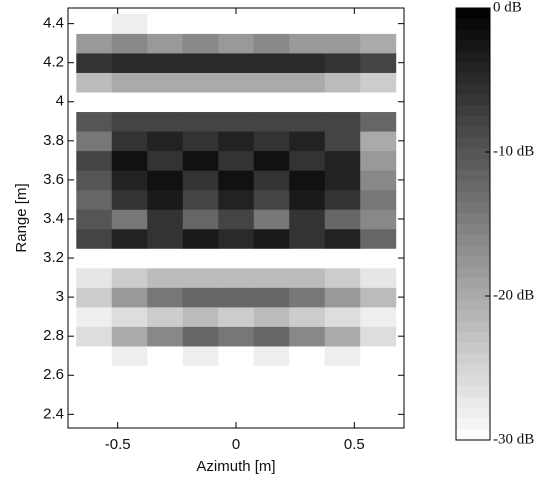  What do you see at coordinates (53, 23) in the screenshot?
I see `y-tick-label: 4.4` at bounding box center [53, 23].